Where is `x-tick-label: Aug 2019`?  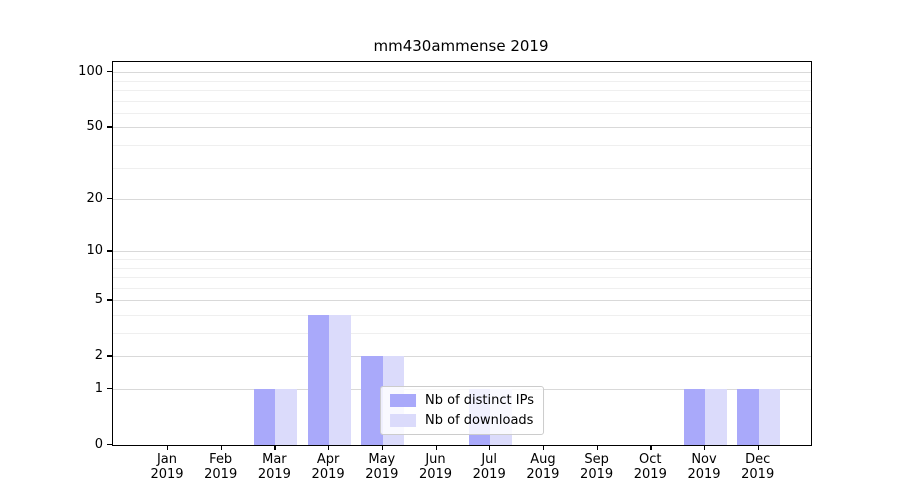
x-tick-label: Aug 2019 is located at coordinates (543, 467).